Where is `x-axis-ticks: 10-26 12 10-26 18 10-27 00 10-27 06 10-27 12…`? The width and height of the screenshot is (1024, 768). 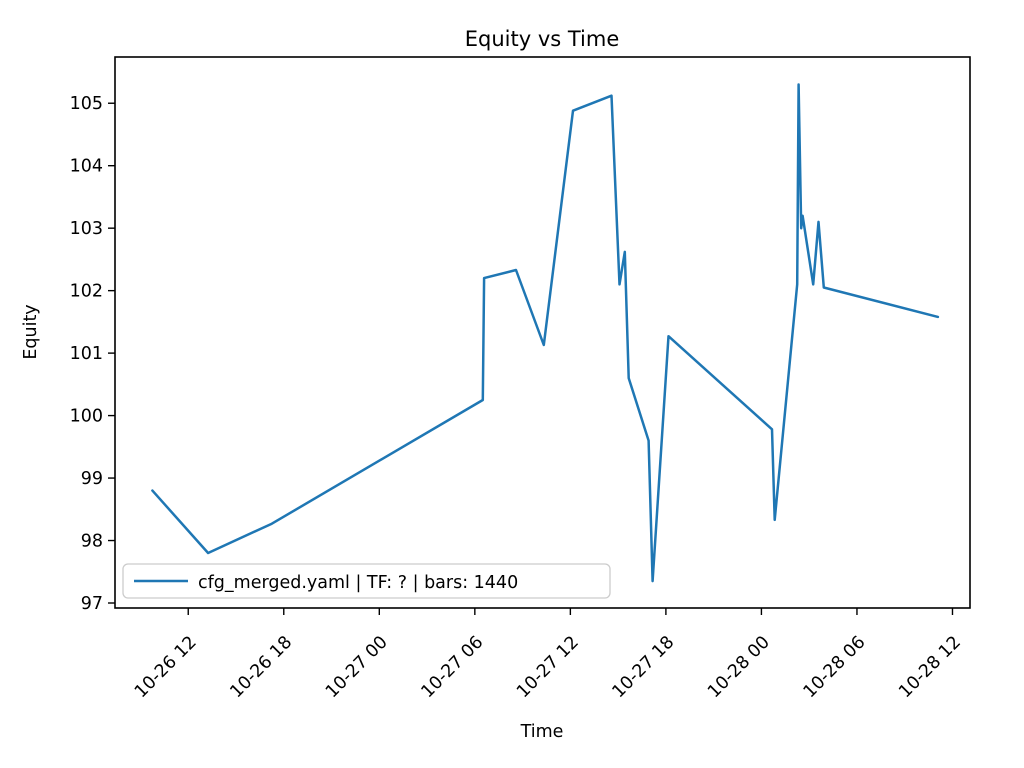 x-axis-ticks: 10-26 12 10-26 18 10-27 00 10-27 06 10-27 12… is located at coordinates (548, 655).